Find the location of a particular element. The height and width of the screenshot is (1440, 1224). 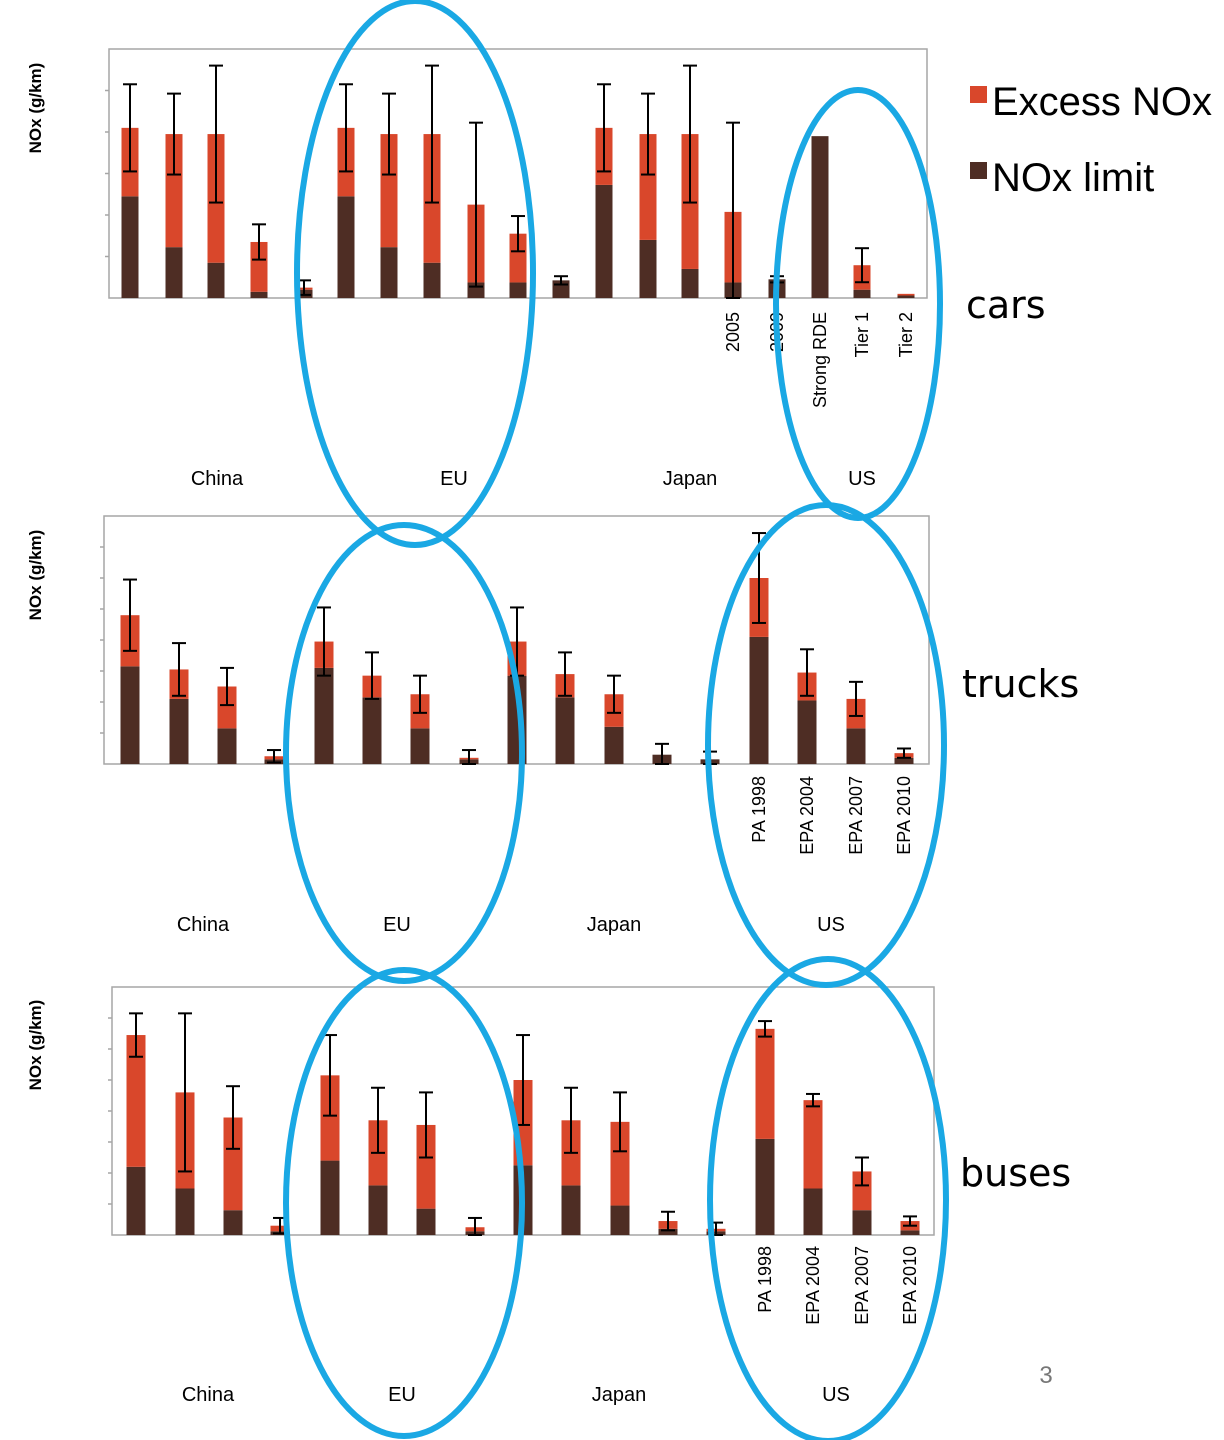

cars-group-label-japan: Japan is located at coordinates (690, 479).